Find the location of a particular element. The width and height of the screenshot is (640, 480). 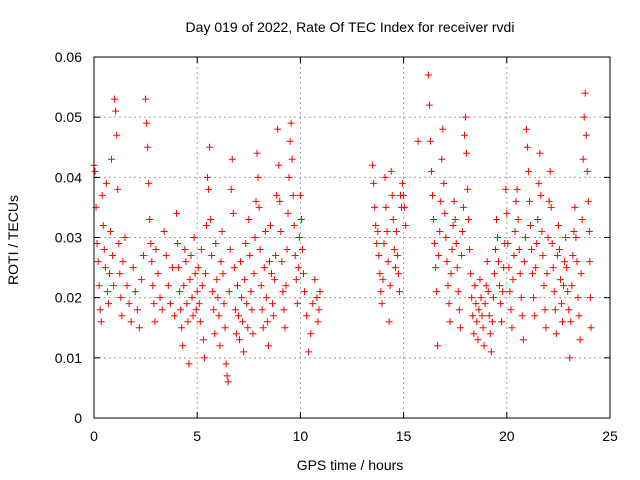

y-tick-label: 0.06 is located at coordinates (68, 57).